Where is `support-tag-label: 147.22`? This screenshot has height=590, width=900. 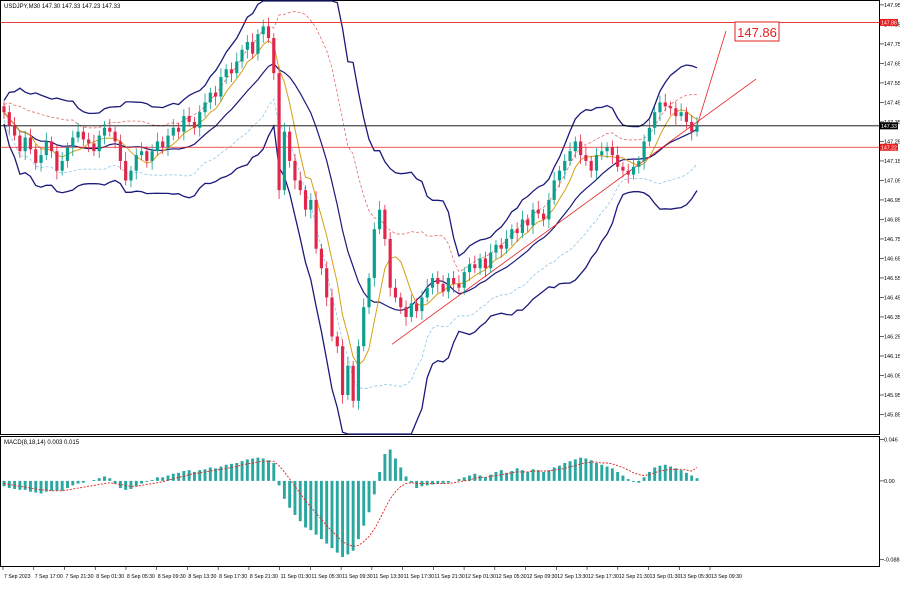
support-tag-label: 147.22 is located at coordinates (889, 148).